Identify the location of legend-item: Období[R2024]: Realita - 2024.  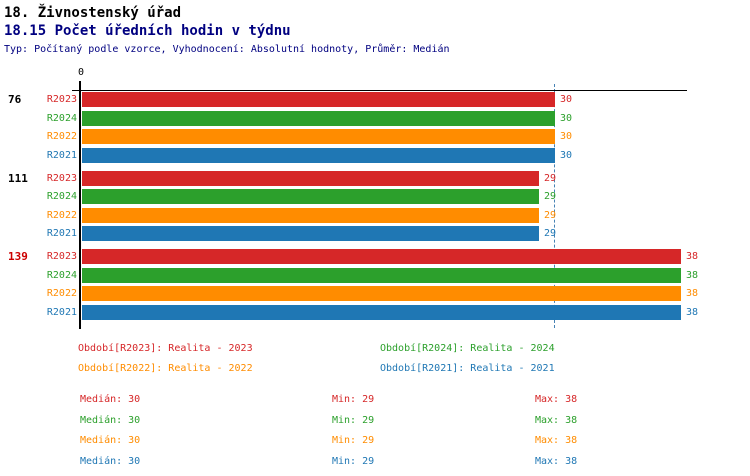
(467, 348).